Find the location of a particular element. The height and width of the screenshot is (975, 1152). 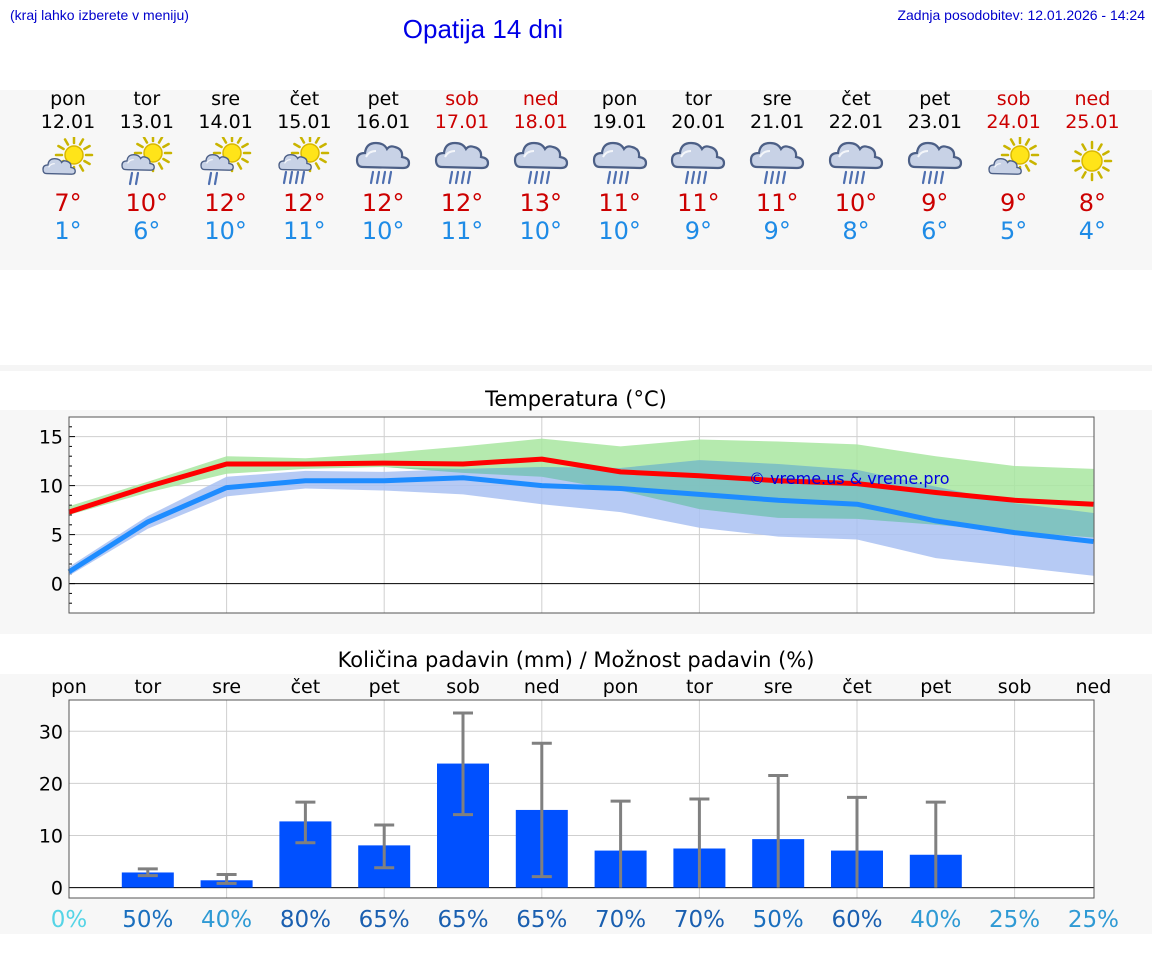

forecast-day: sre 21.01 11° 9° is located at coordinates (777, 166).